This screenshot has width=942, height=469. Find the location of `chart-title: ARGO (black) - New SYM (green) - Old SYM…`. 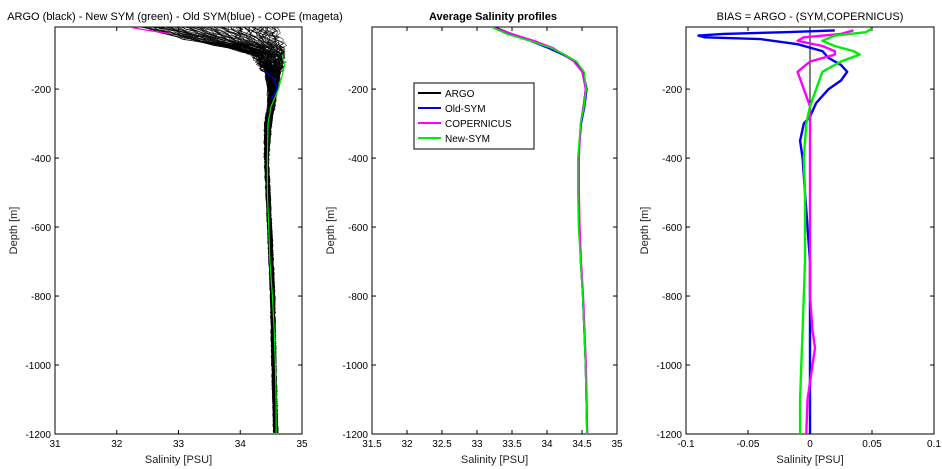

chart-title: ARGO (black) - New SYM (green) - Old SYM… is located at coordinates (175, 17).